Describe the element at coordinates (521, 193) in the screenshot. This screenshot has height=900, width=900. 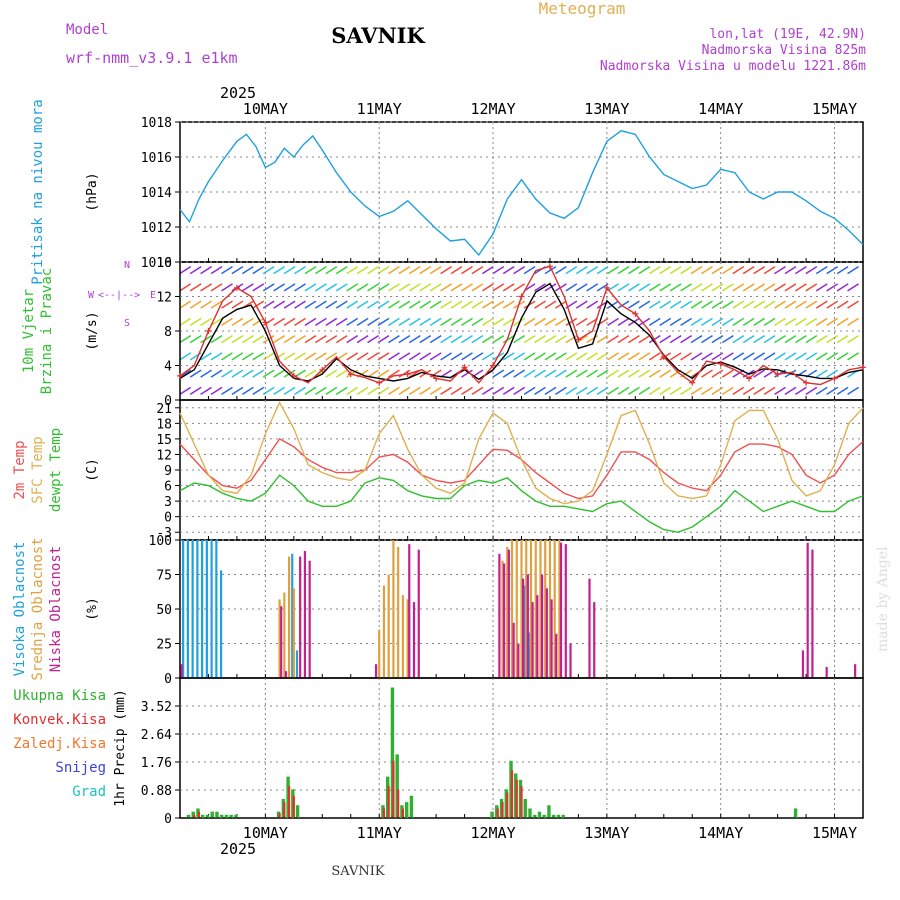
I see `series-line` at that location.